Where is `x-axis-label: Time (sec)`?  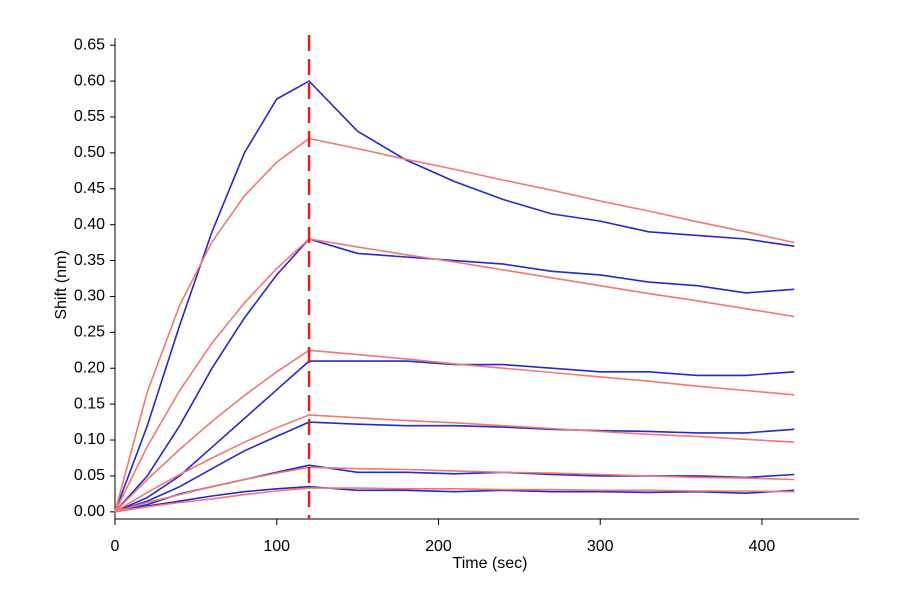
x-axis-label: Time (sec) is located at coordinates (490, 563).